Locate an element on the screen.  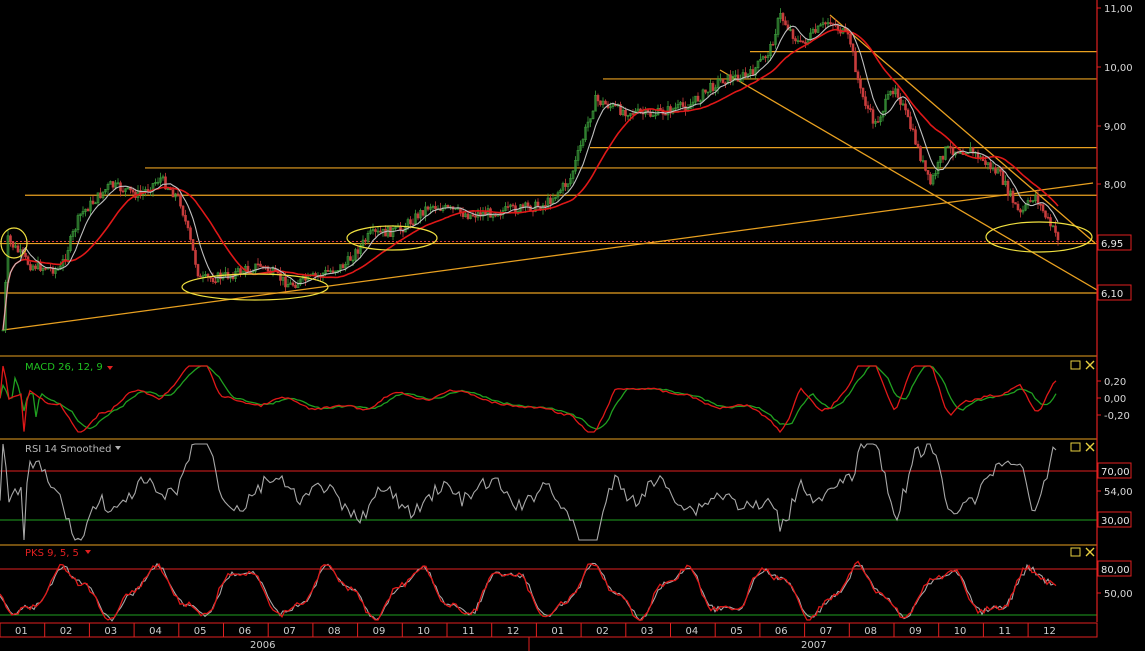
month-label: 12 is located at coordinates (1049, 631).